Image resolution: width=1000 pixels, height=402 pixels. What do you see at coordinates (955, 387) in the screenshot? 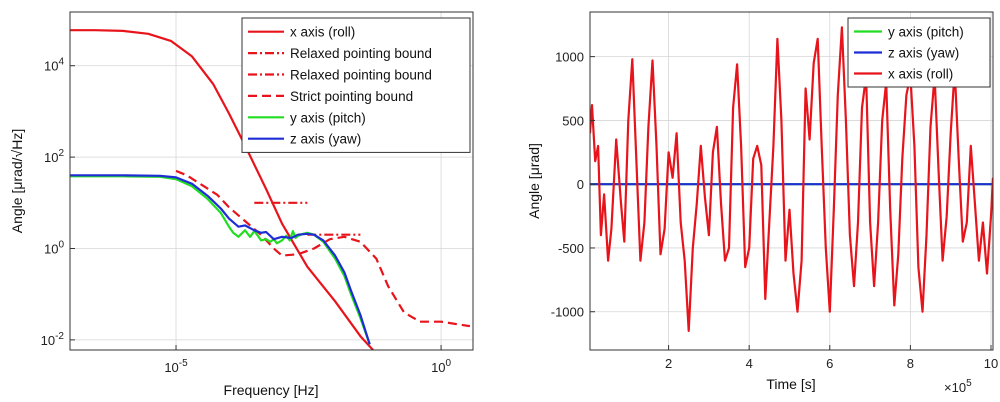
I see `time-chart-x-multiplier-base: ×10` at bounding box center [955, 387].